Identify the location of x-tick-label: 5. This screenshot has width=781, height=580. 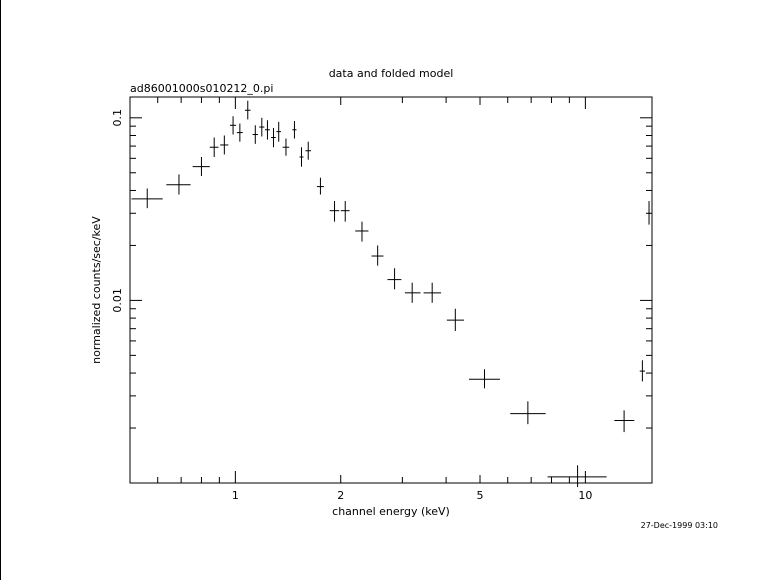
(480, 495).